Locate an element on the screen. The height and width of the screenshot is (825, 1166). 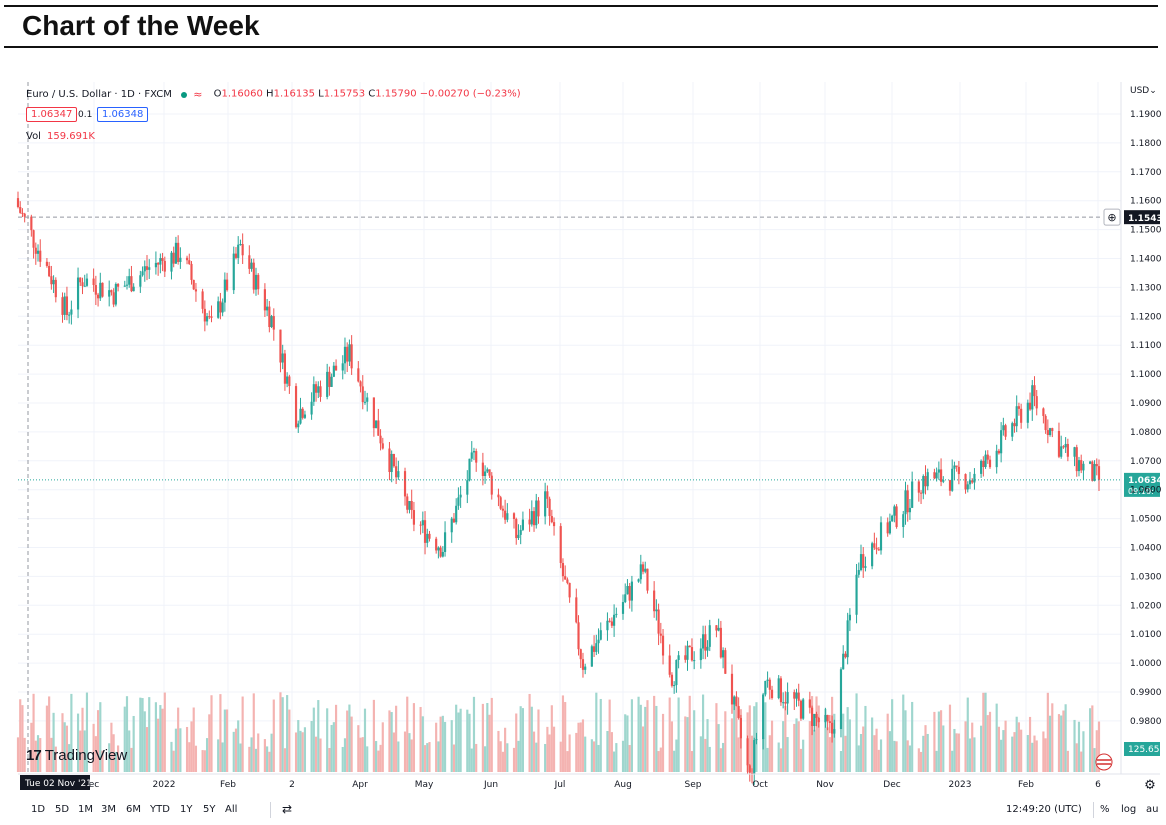
auto-scale-button: au is located at coordinates (1152, 809).